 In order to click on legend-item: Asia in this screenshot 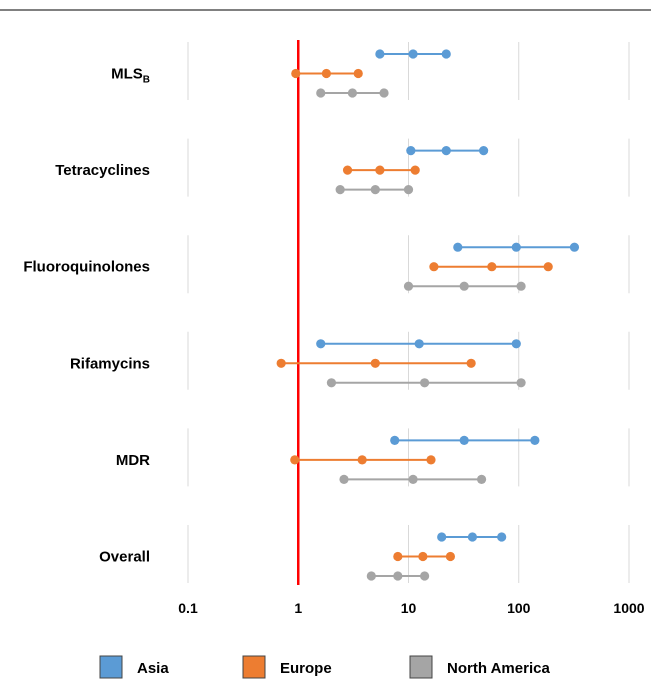, I will do `click(134, 667)`.